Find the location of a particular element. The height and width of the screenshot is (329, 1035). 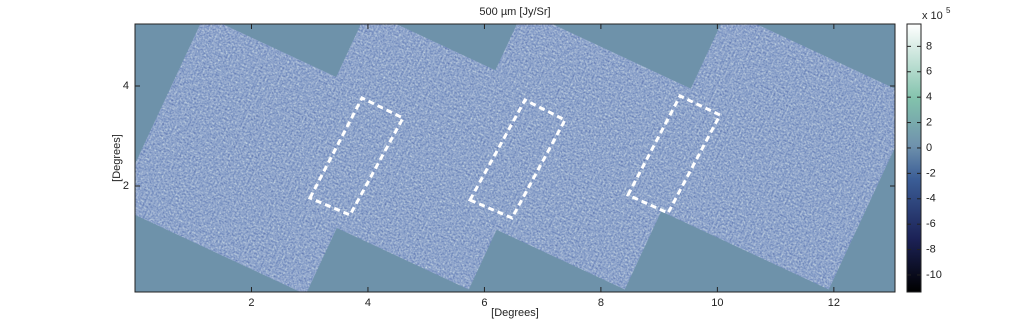

x-axis-label: [Degrees] is located at coordinates (515, 313).